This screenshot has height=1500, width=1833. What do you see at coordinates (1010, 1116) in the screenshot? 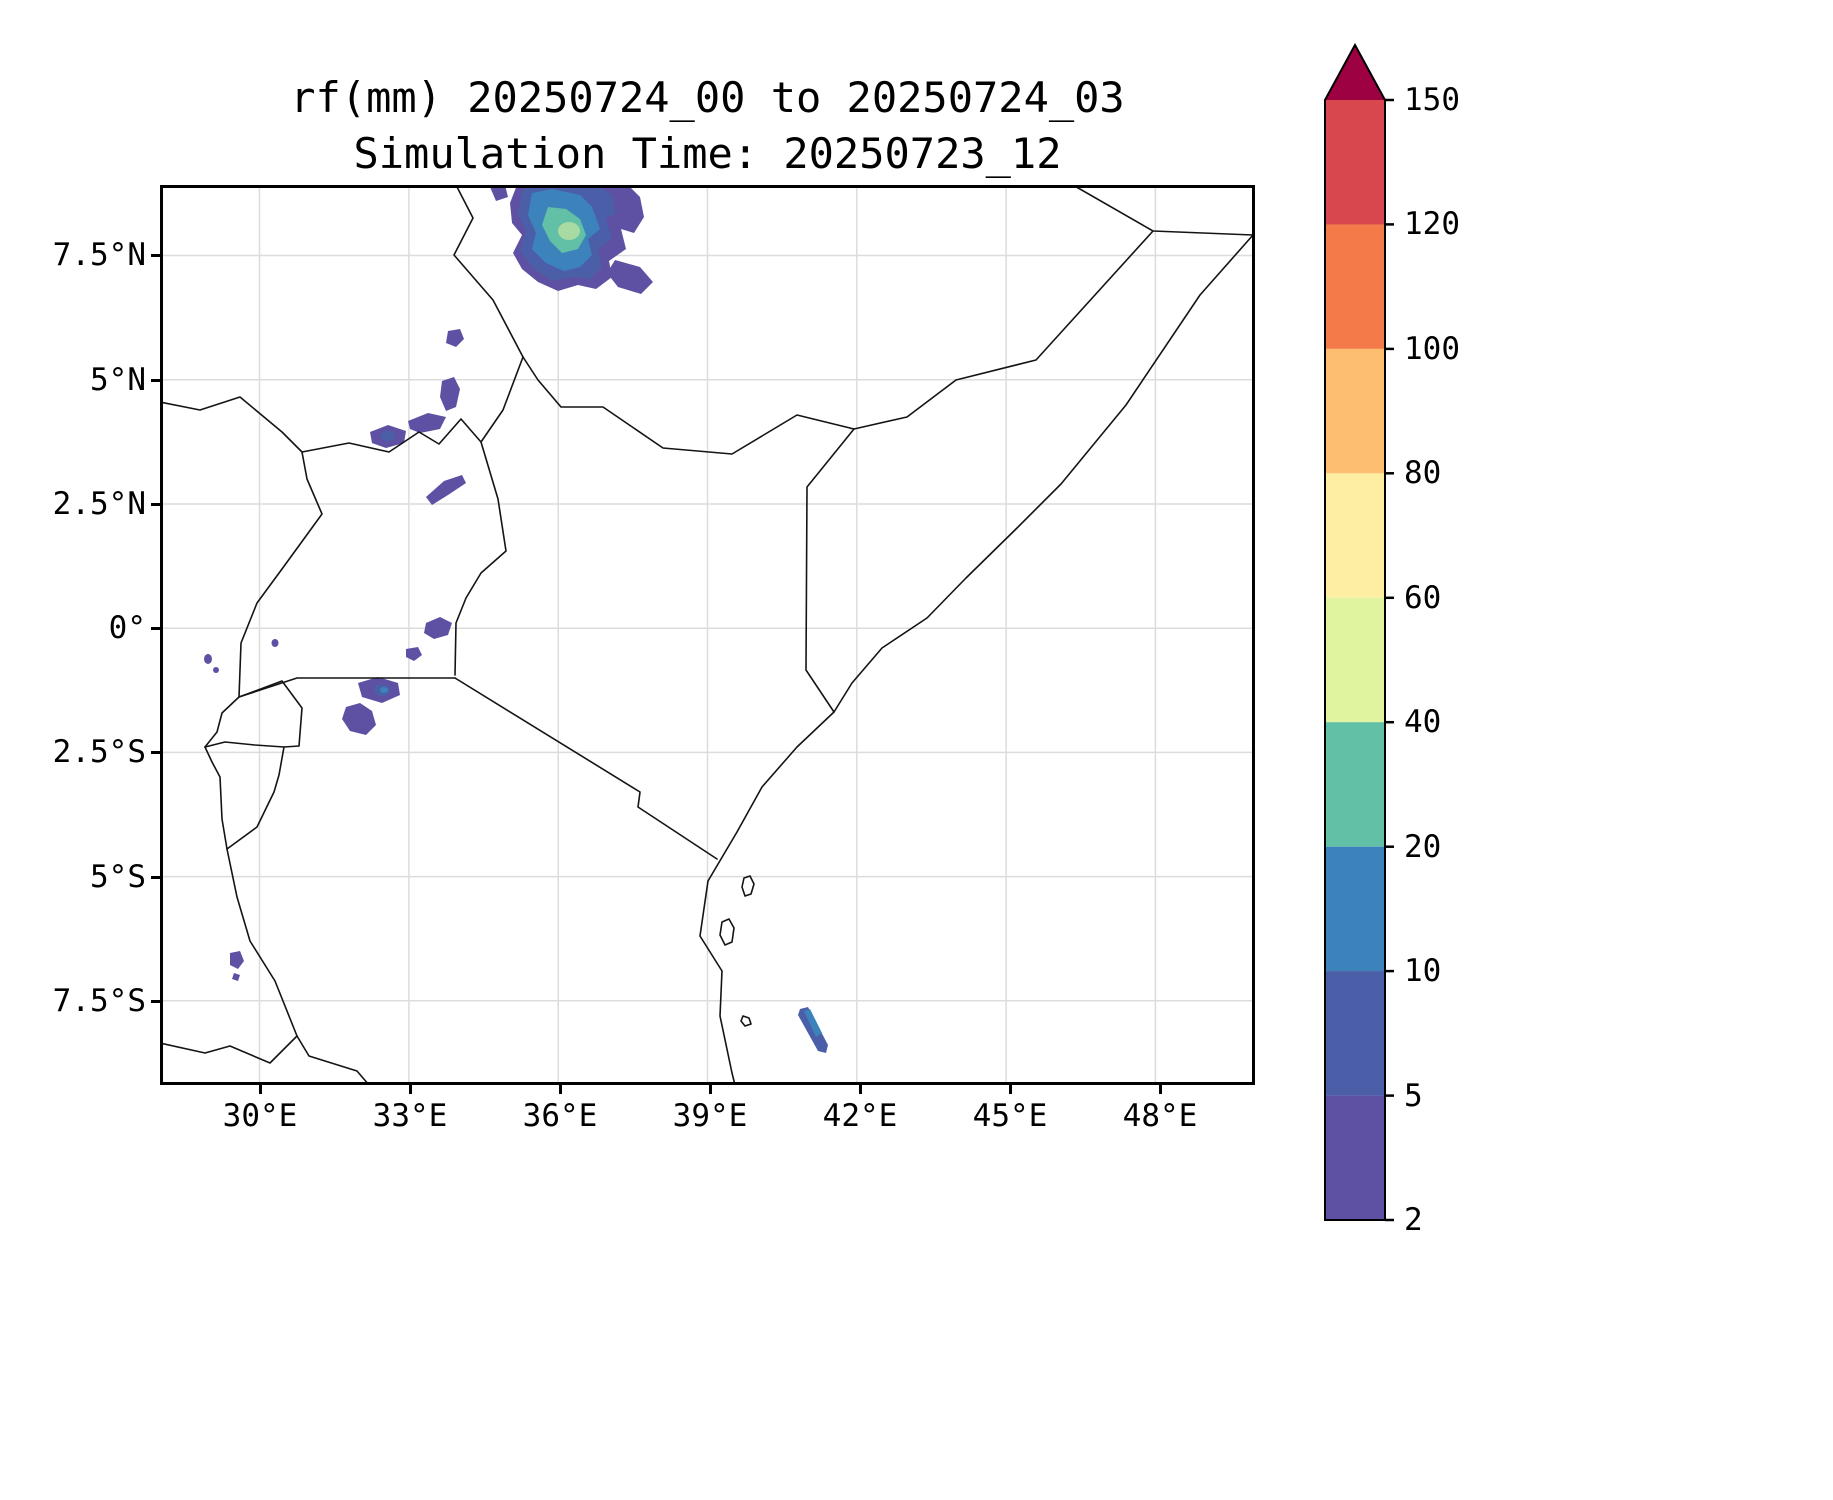
I see `x-tick-label: 45°E` at bounding box center [1010, 1116].